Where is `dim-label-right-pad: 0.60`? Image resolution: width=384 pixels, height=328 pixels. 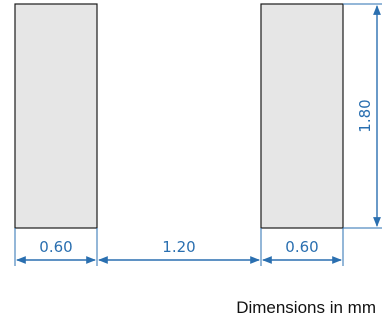 dim-label-right-pad: 0.60 is located at coordinates (301, 247).